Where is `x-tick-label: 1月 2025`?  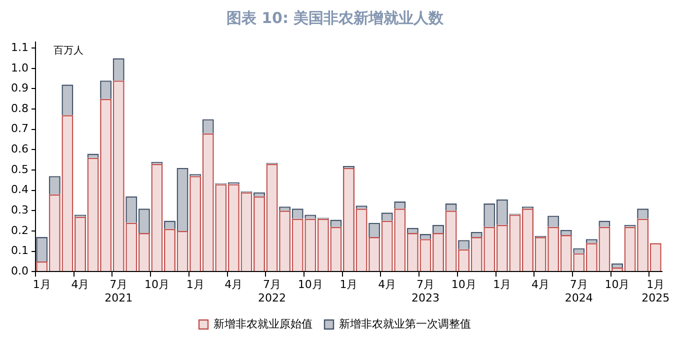 x-tick-label: 1月 2025 is located at coordinates (656, 291).